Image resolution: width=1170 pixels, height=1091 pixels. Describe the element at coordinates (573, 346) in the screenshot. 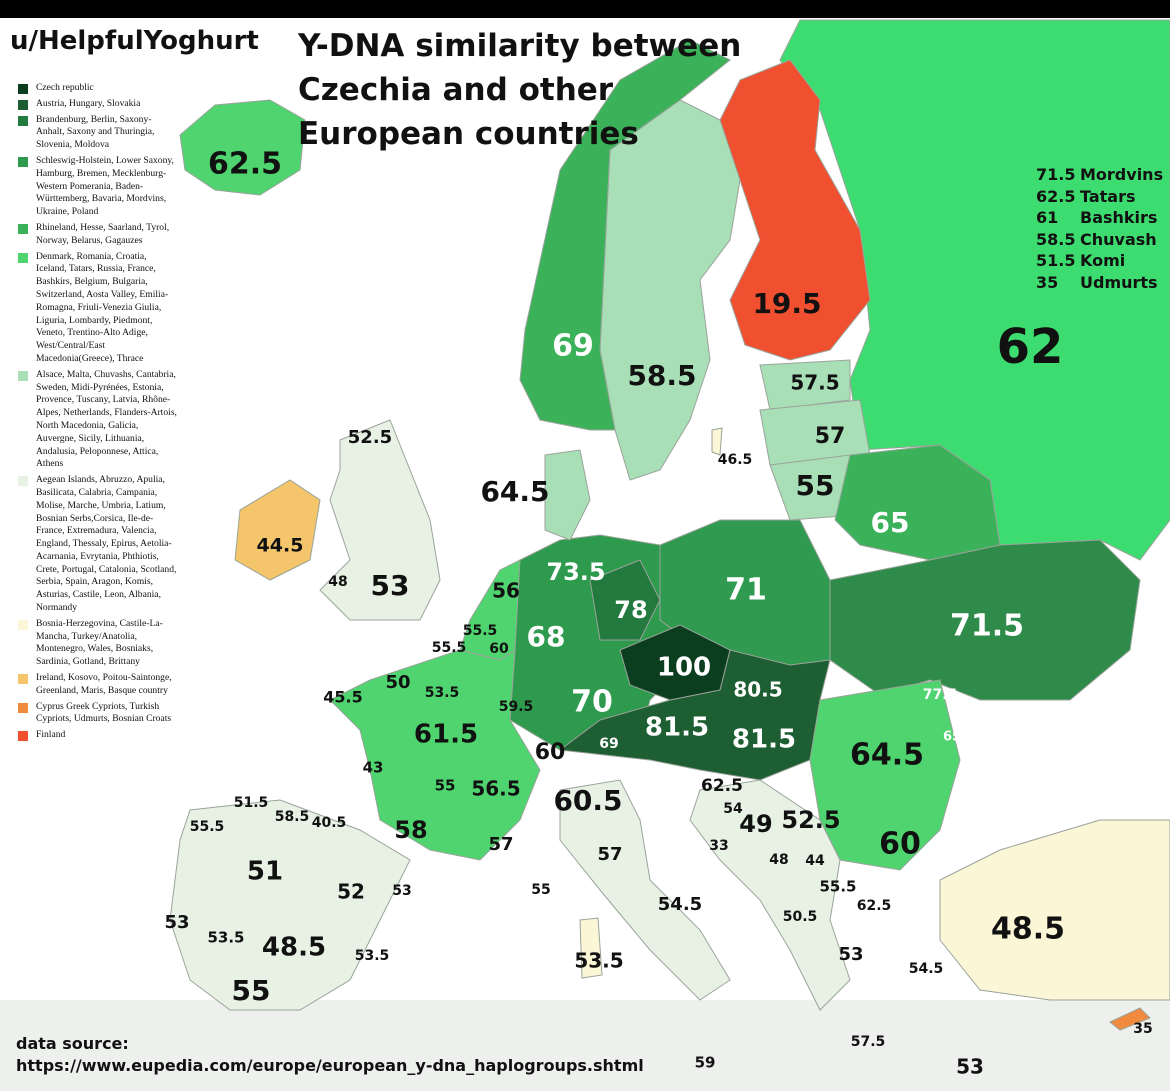

I see `region-value: 69` at that location.